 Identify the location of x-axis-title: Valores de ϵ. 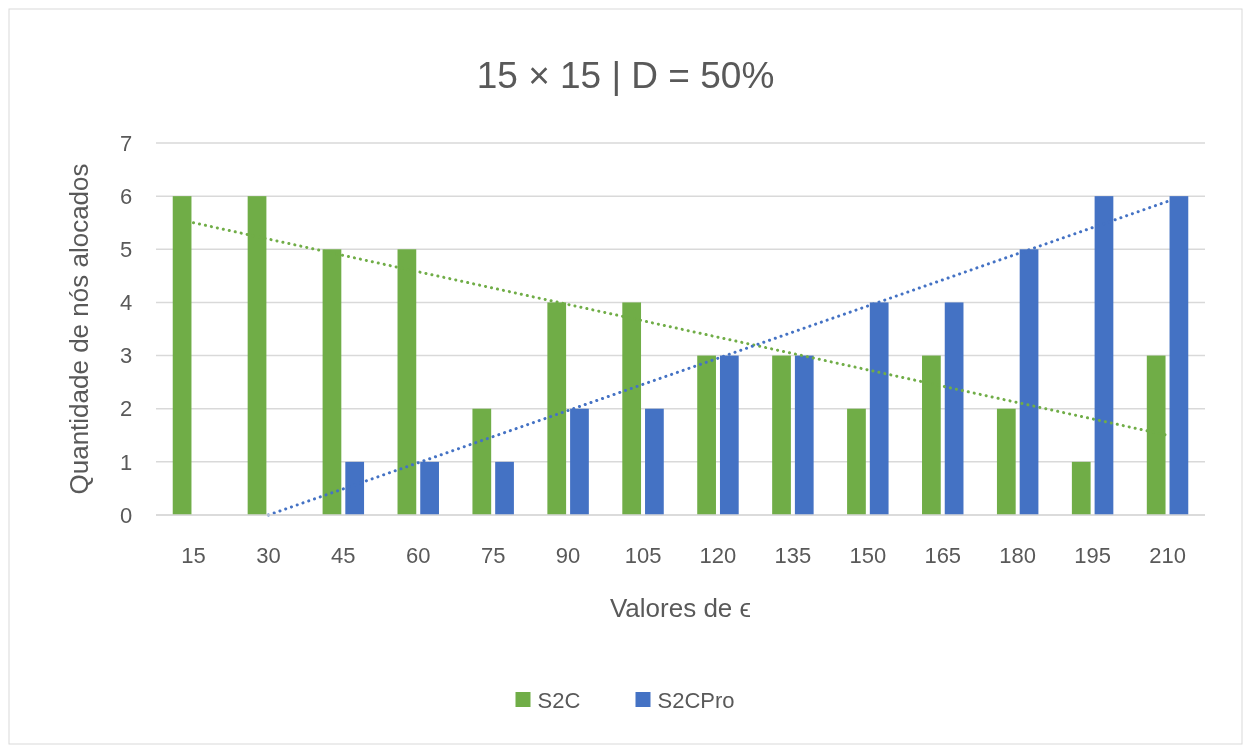
(680, 608).